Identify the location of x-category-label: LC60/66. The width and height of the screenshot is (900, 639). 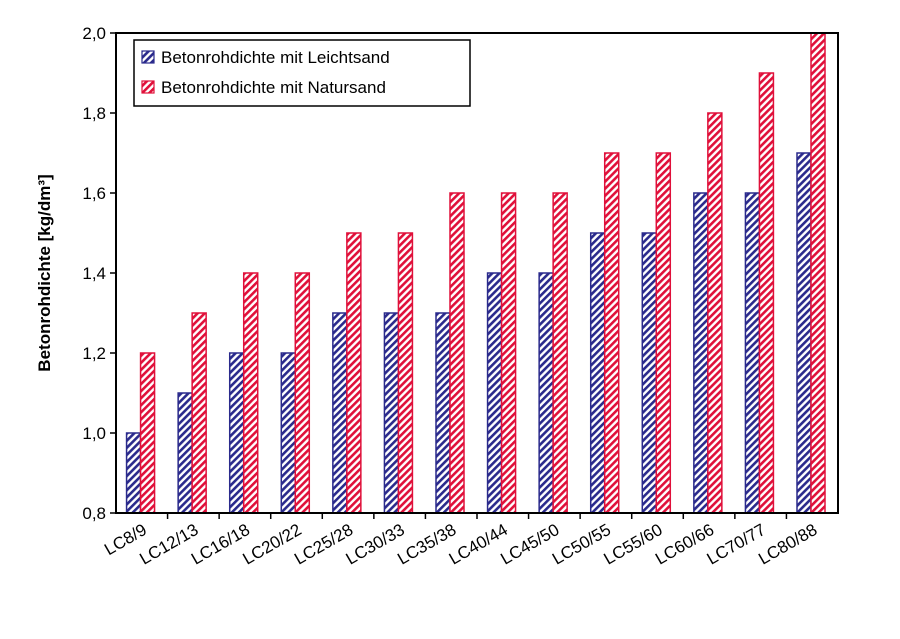
(684, 544).